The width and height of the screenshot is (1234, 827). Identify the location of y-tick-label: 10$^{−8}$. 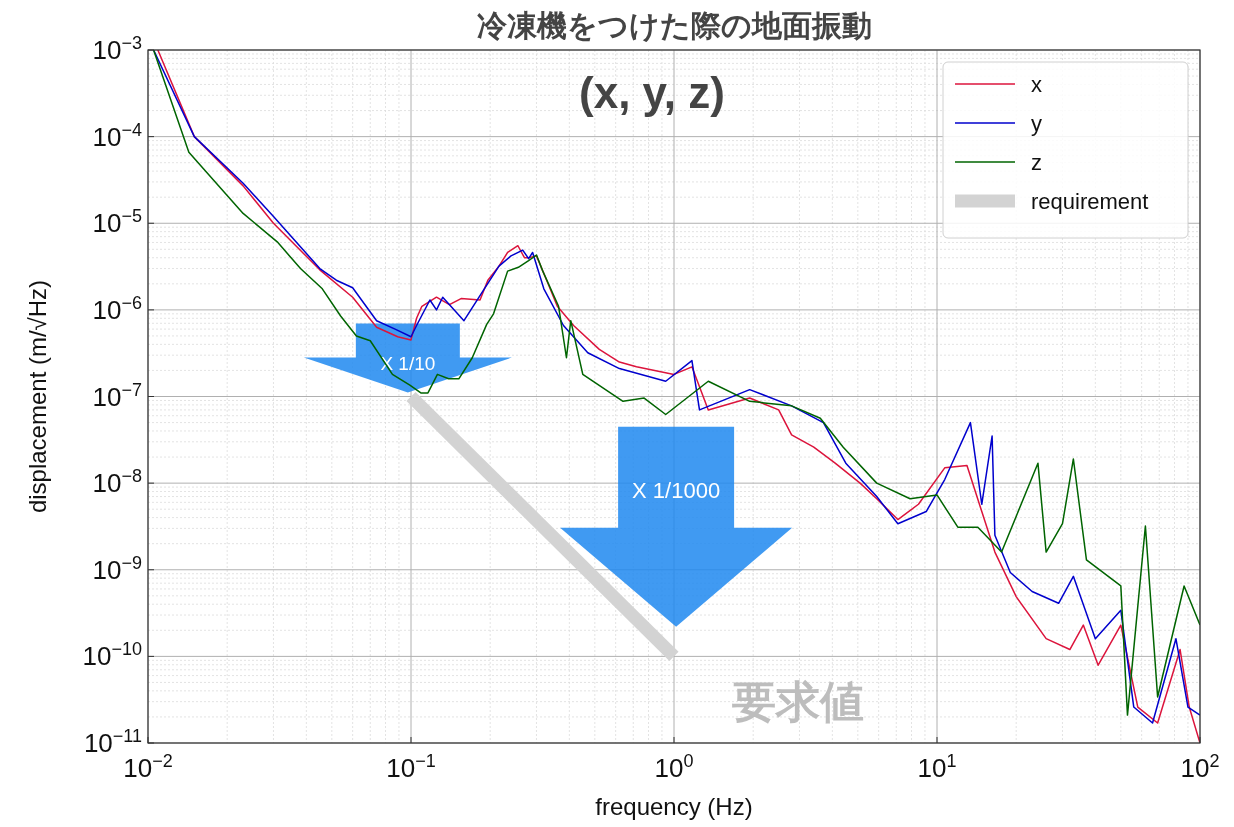
(117, 482).